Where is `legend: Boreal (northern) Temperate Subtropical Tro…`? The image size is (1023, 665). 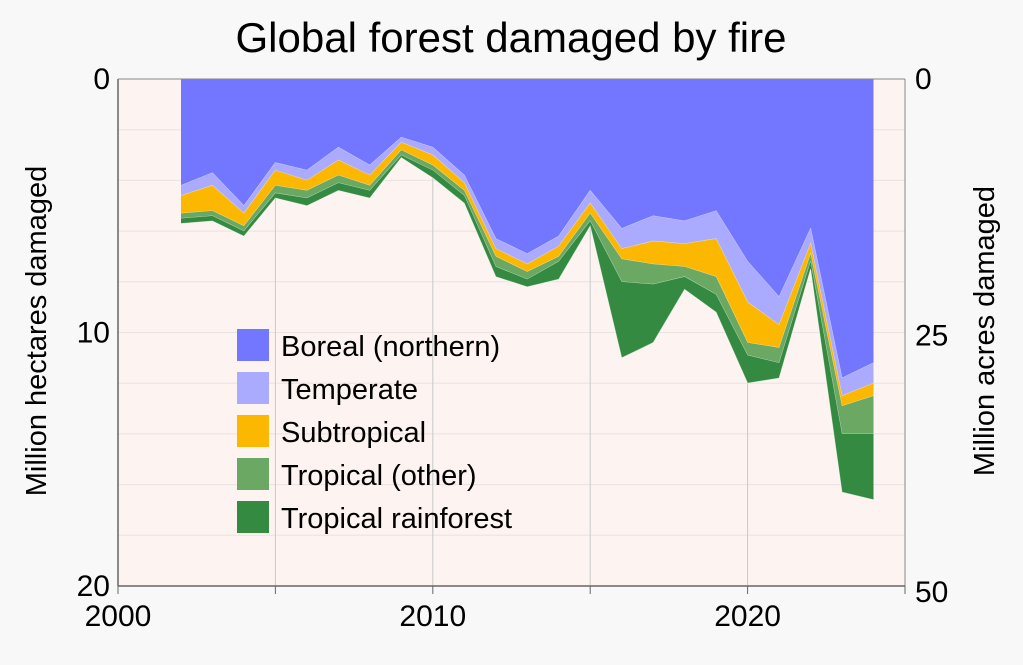
legend: Boreal (northern) Temperate Subtropical Tro… is located at coordinates (374, 432).